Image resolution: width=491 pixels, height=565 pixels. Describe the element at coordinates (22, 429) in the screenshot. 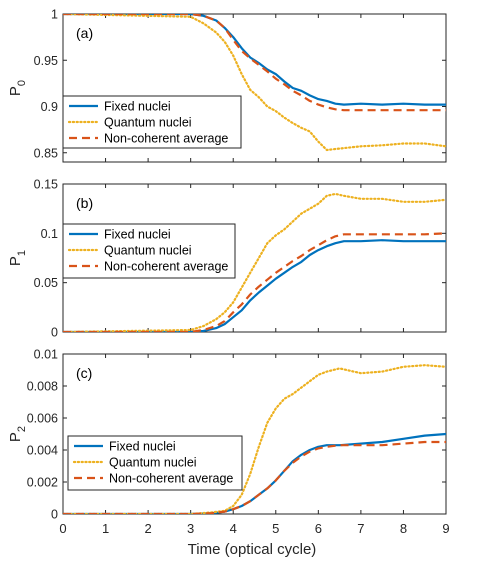

I see `y-axis-label-subscript: 2` at that location.